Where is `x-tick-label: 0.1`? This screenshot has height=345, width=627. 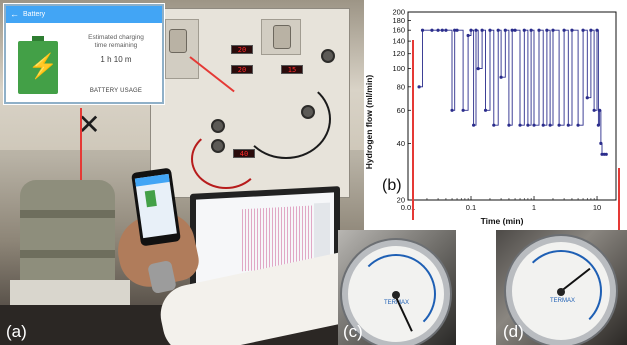
x-tick-label: 0.1 is located at coordinates (471, 207).